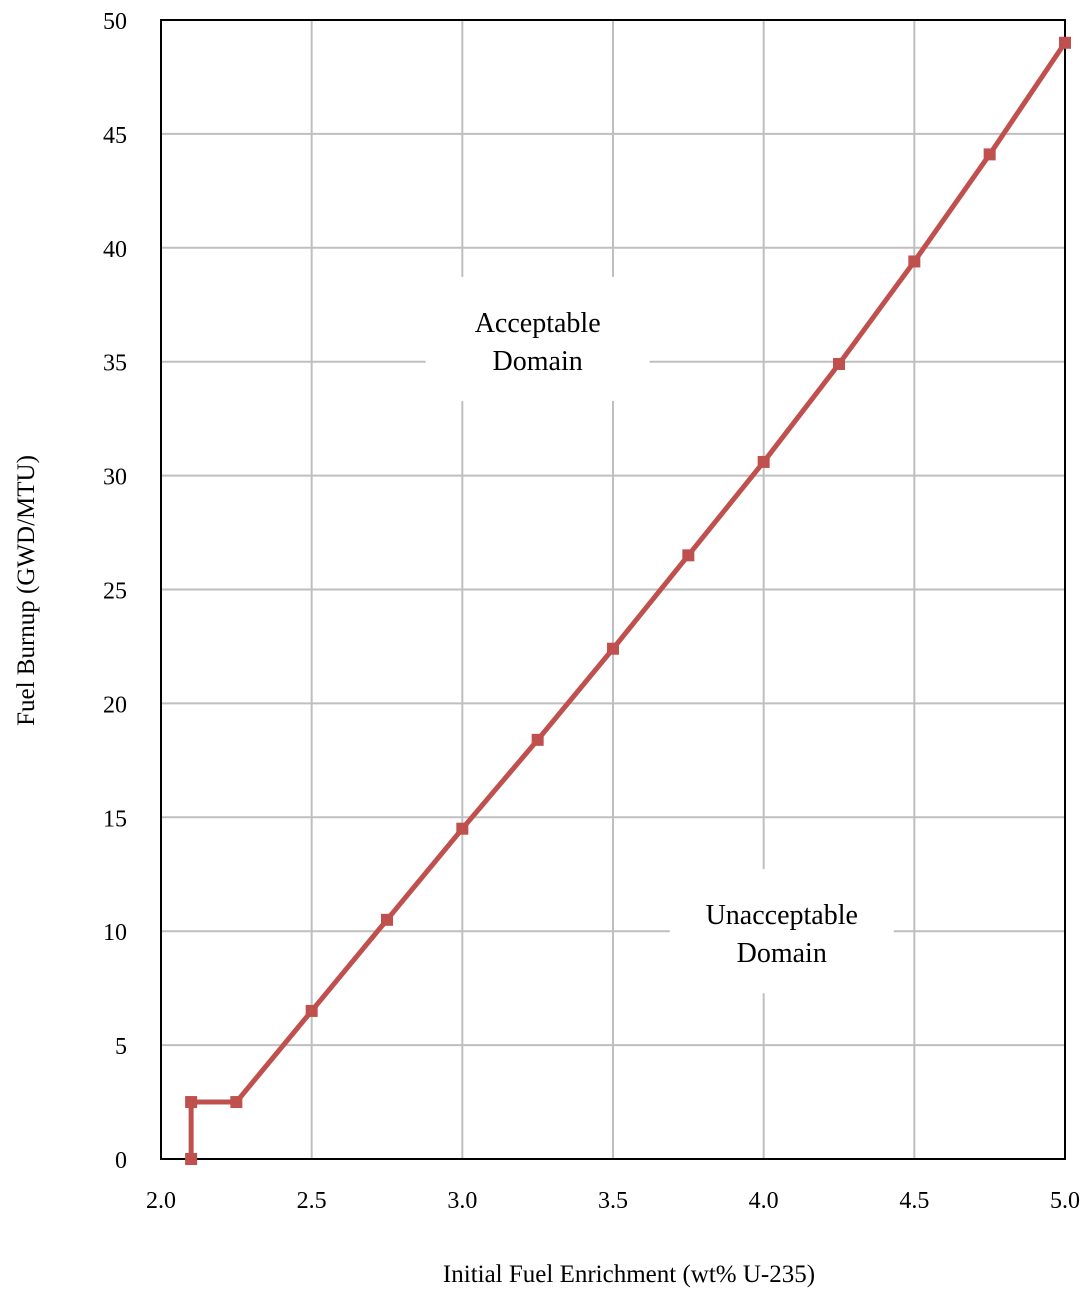  What do you see at coordinates (115, 933) in the screenshot?
I see `y-tick-label: 10` at bounding box center [115, 933].